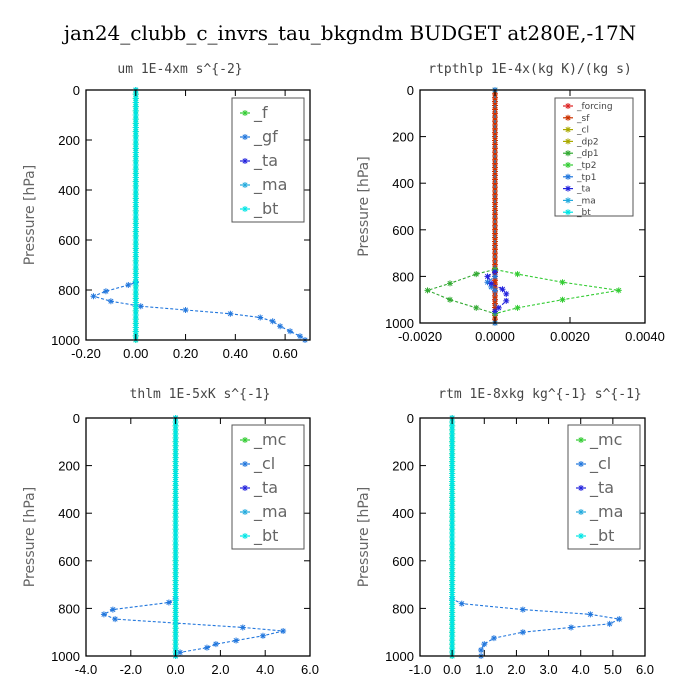  I want to click on legend-entry: _ta, so click(577, 190).